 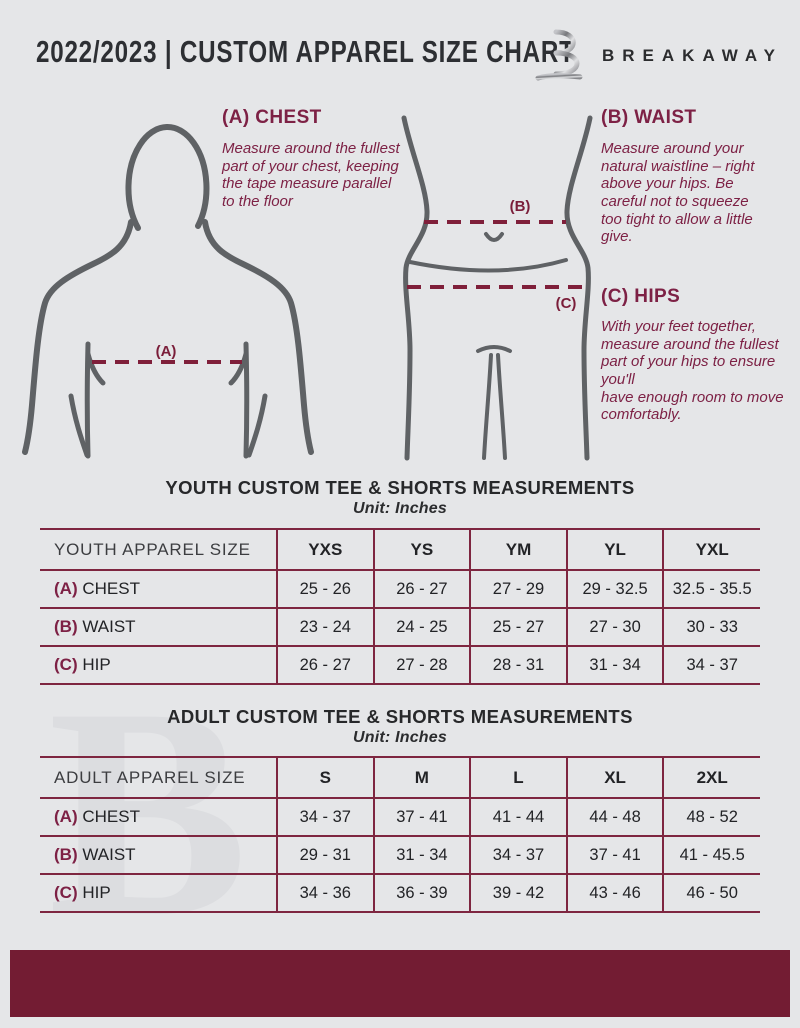 I want to click on waist-guide-heading: (B) WAIST, so click(x=649, y=117).